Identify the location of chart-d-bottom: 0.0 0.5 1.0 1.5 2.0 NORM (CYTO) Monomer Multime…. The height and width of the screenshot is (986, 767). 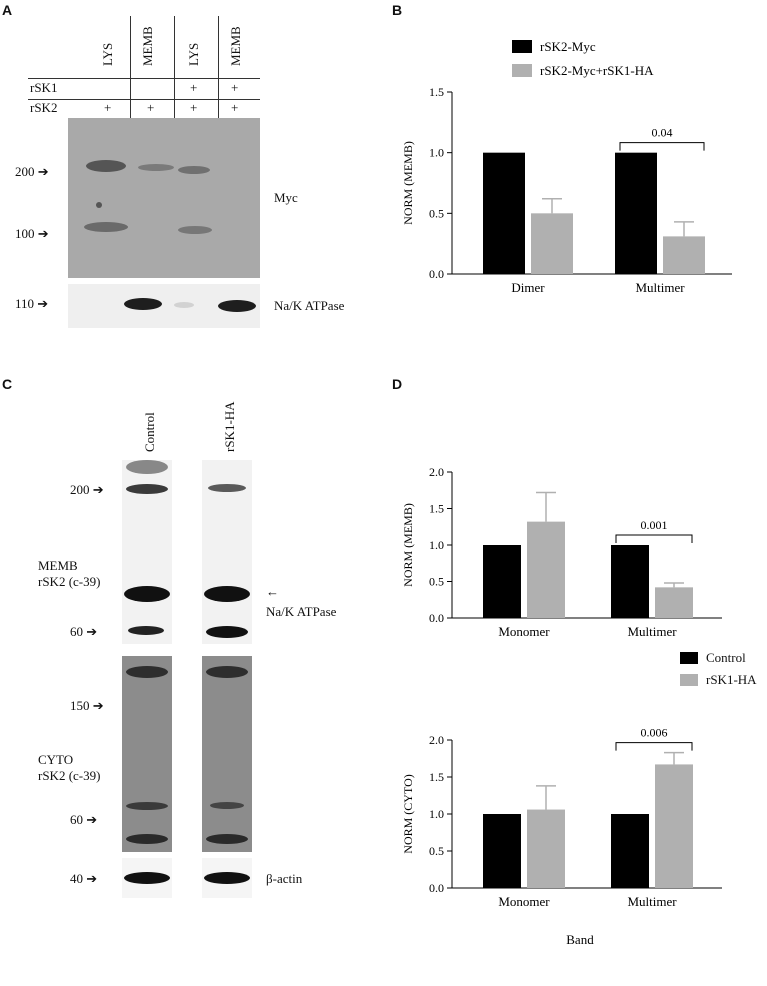
(561, 836).